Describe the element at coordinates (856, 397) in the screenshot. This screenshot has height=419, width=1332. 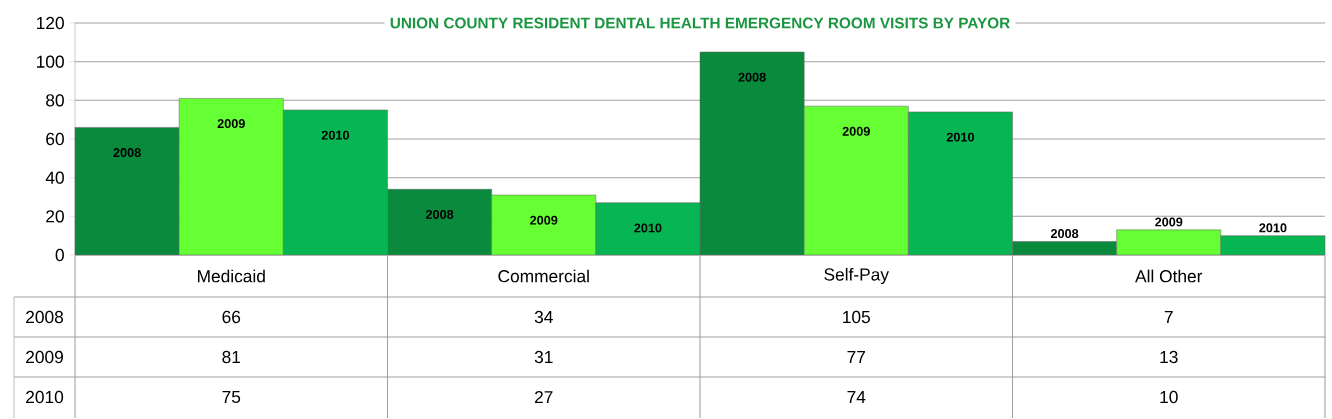
I see `data-label: 74` at that location.